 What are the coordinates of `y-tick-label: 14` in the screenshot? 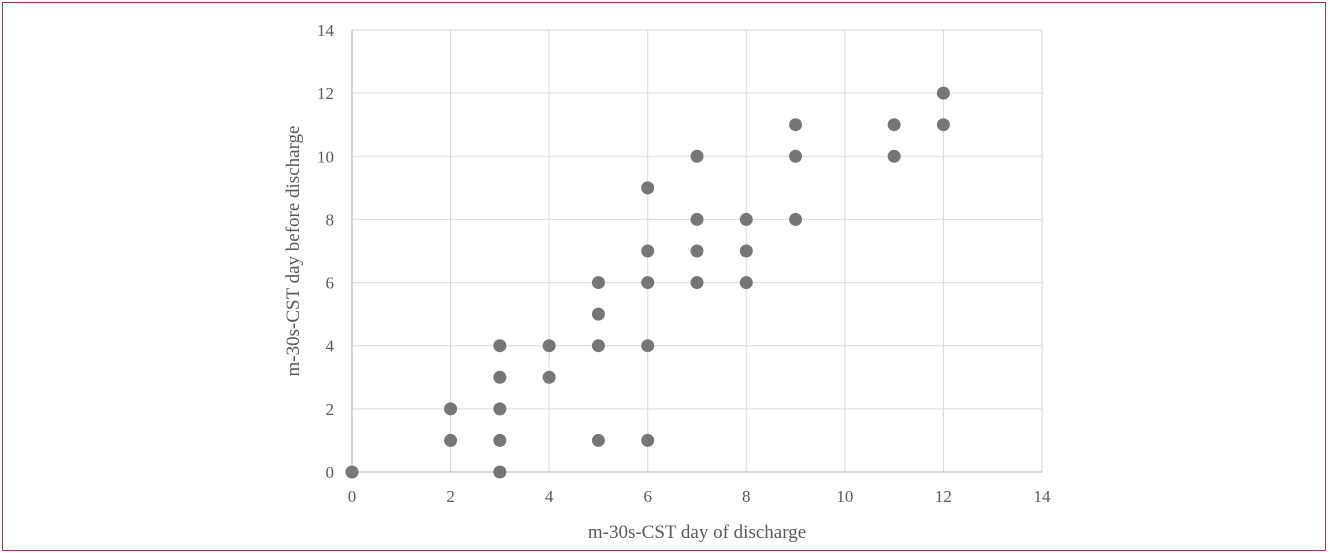 It's located at (326, 30).